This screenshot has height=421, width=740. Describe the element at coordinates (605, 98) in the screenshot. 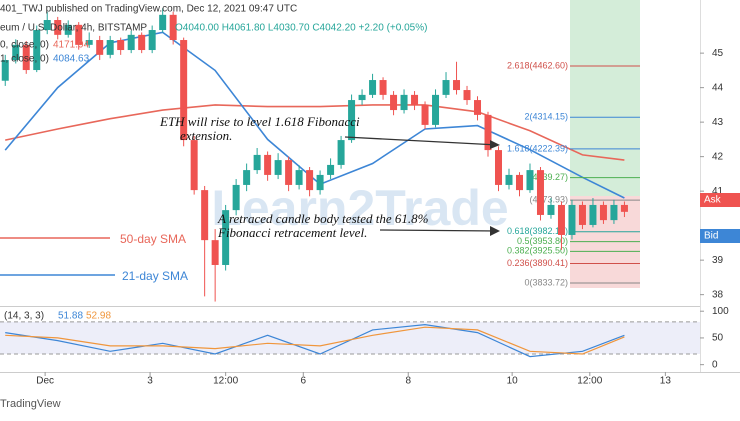

I see `target-zone` at that location.